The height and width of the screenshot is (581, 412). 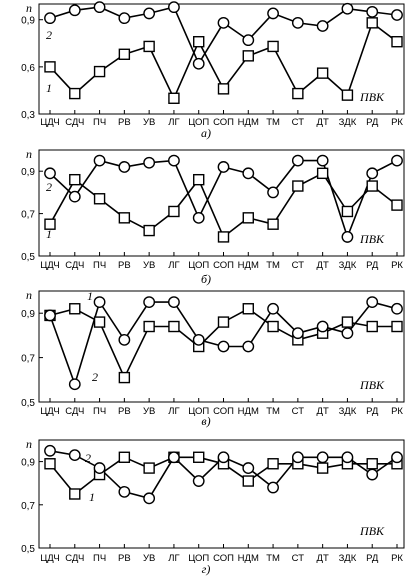 I want to click on x-tick-label: СДЧ, so click(x=74, y=411).